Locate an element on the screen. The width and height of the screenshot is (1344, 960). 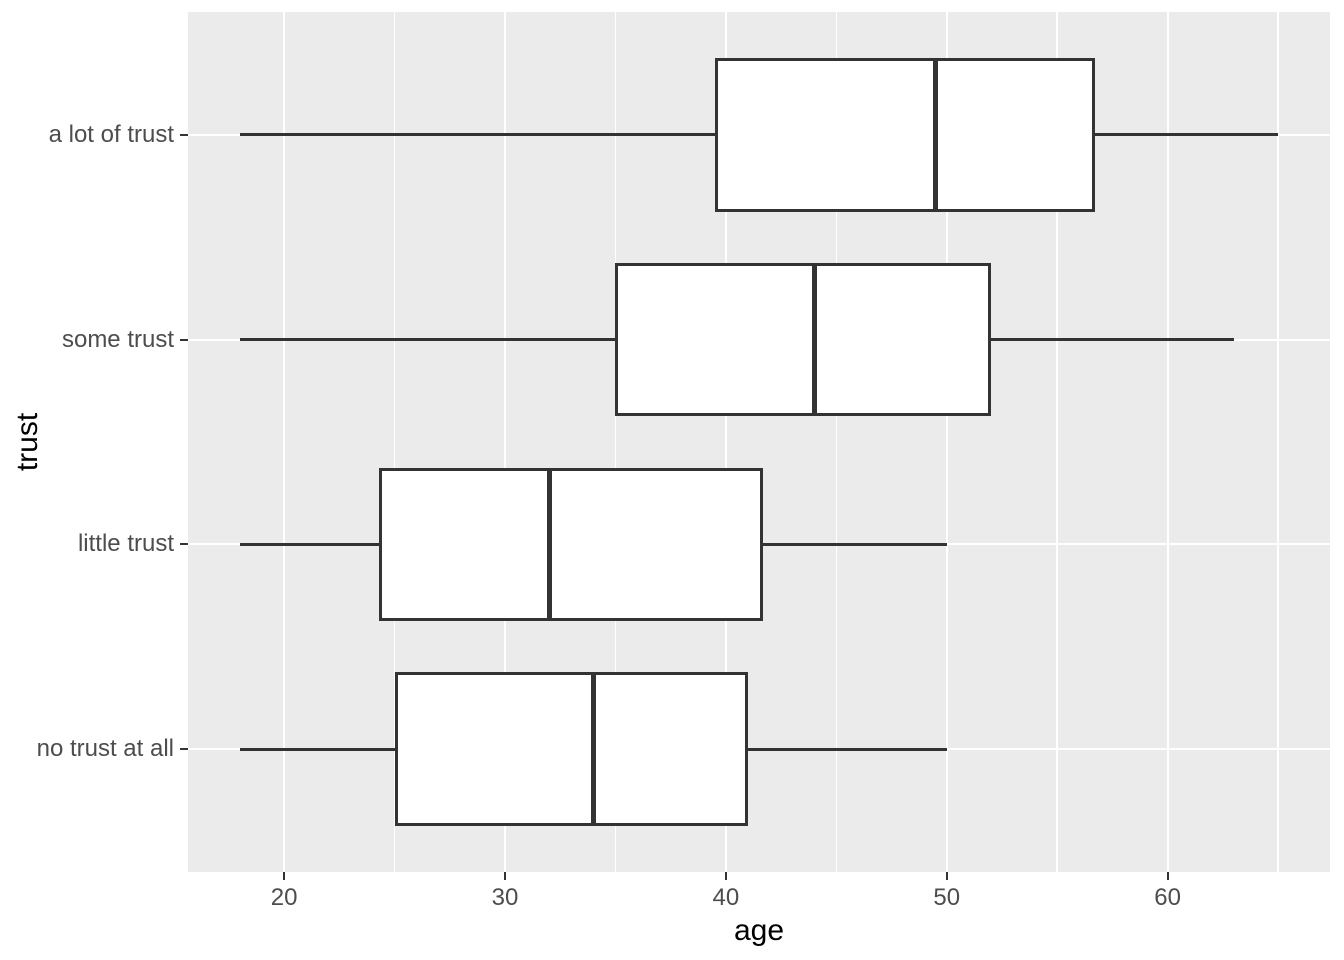
x-tick-label-40: 40 is located at coordinates (726, 897).